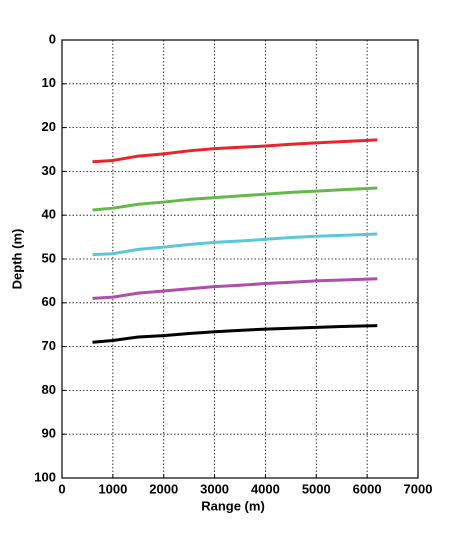 This screenshot has width=465, height=537. I want to click on y-tick-label: 50, so click(49, 257).